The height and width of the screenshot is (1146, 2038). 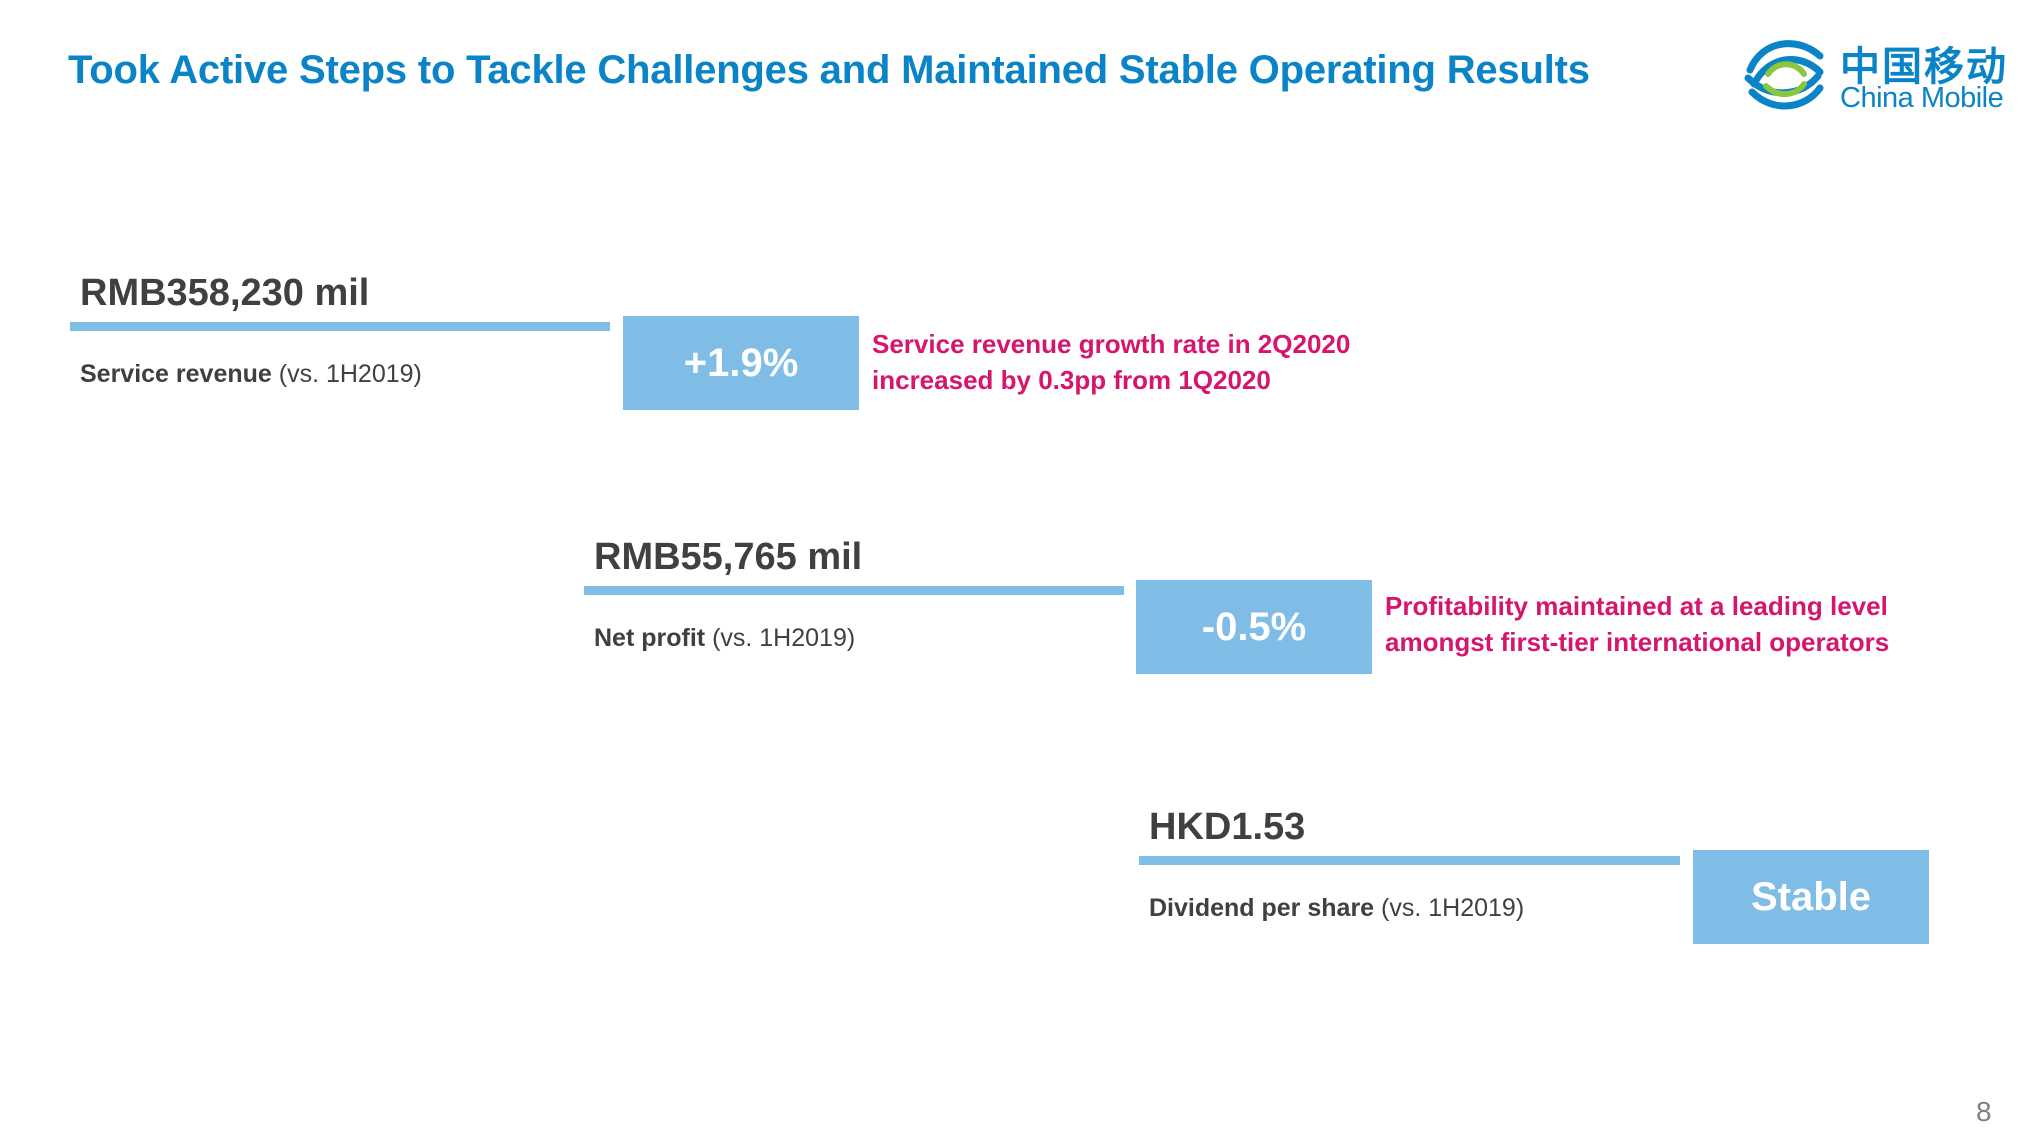 I want to click on metric-description: Net profit (vs. 1H2019), so click(x=724, y=638).